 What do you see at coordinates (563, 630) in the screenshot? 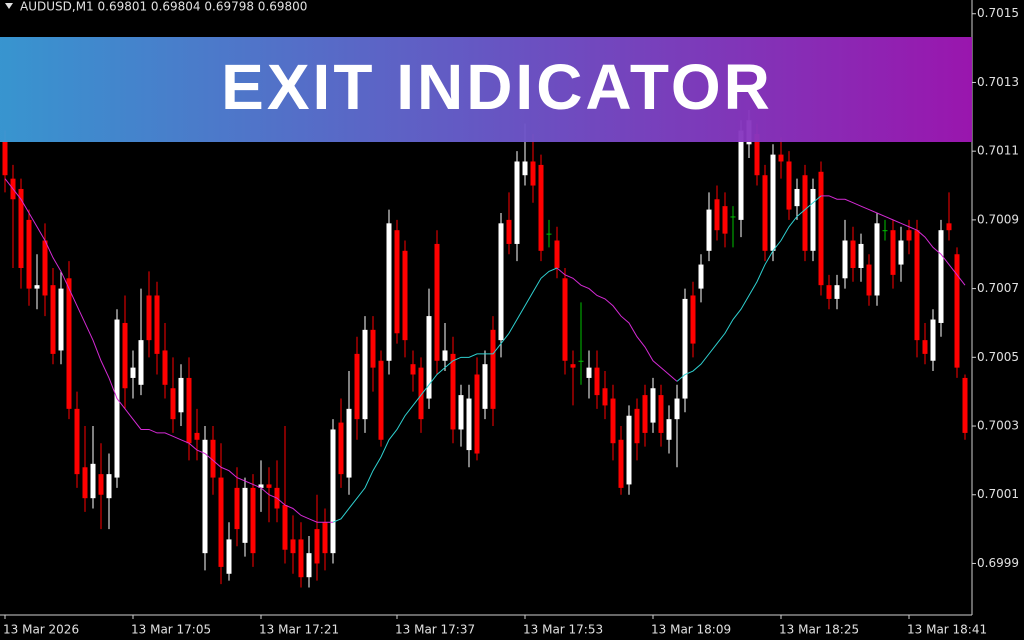
I see `x-tick-label: 13 Mar 17:53` at bounding box center [563, 630].